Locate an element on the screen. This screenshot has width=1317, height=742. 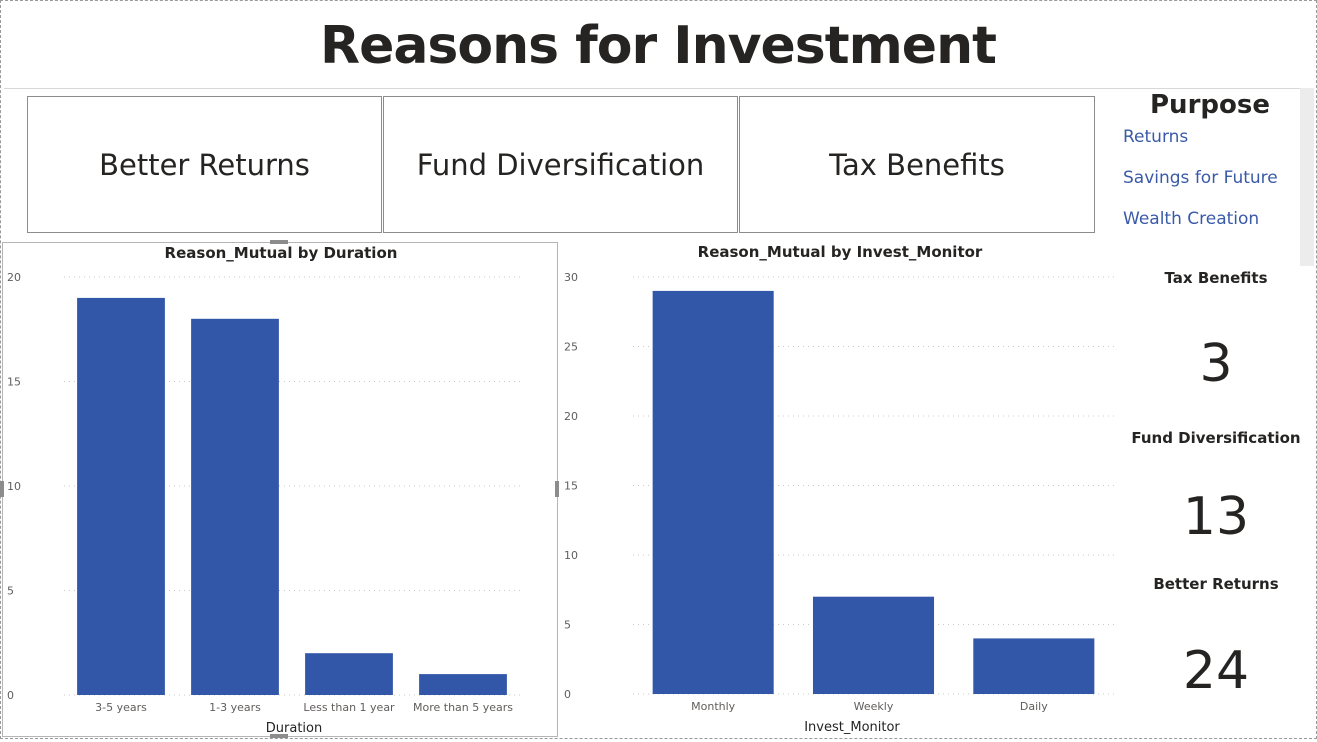
resize-handle-top is located at coordinates (279, 242).